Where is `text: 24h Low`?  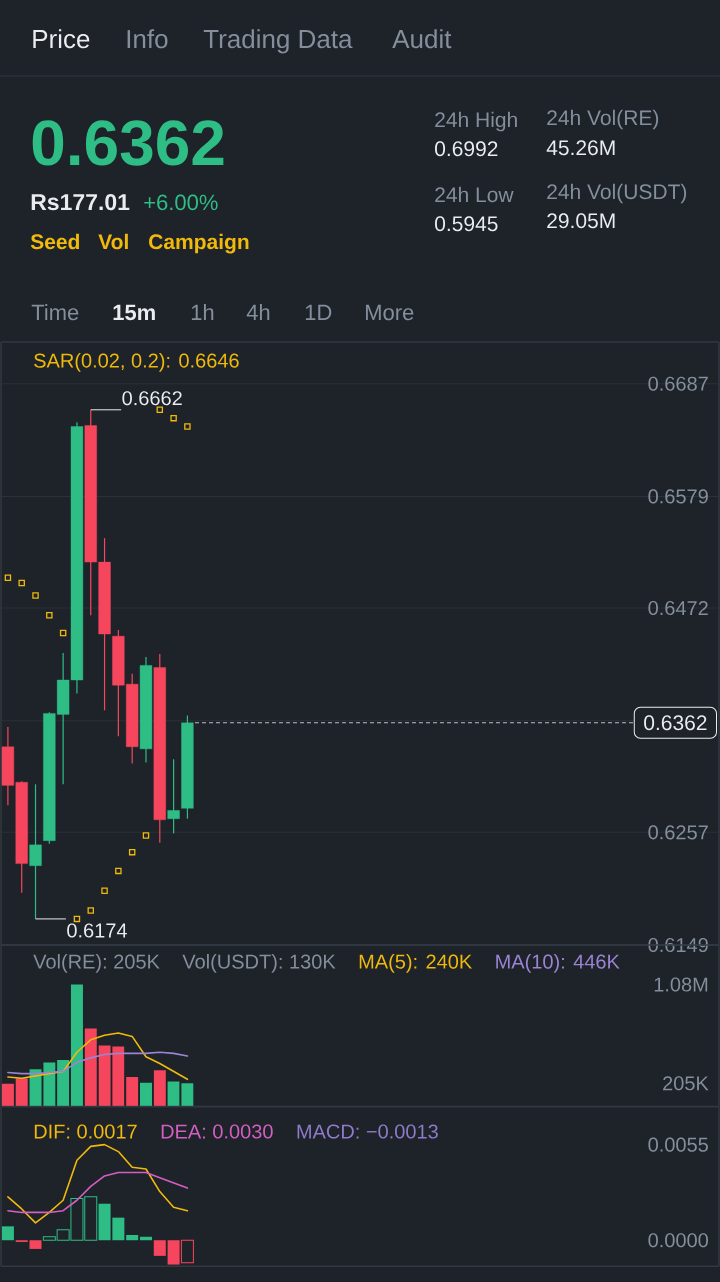 text: 24h Low is located at coordinates (474, 194).